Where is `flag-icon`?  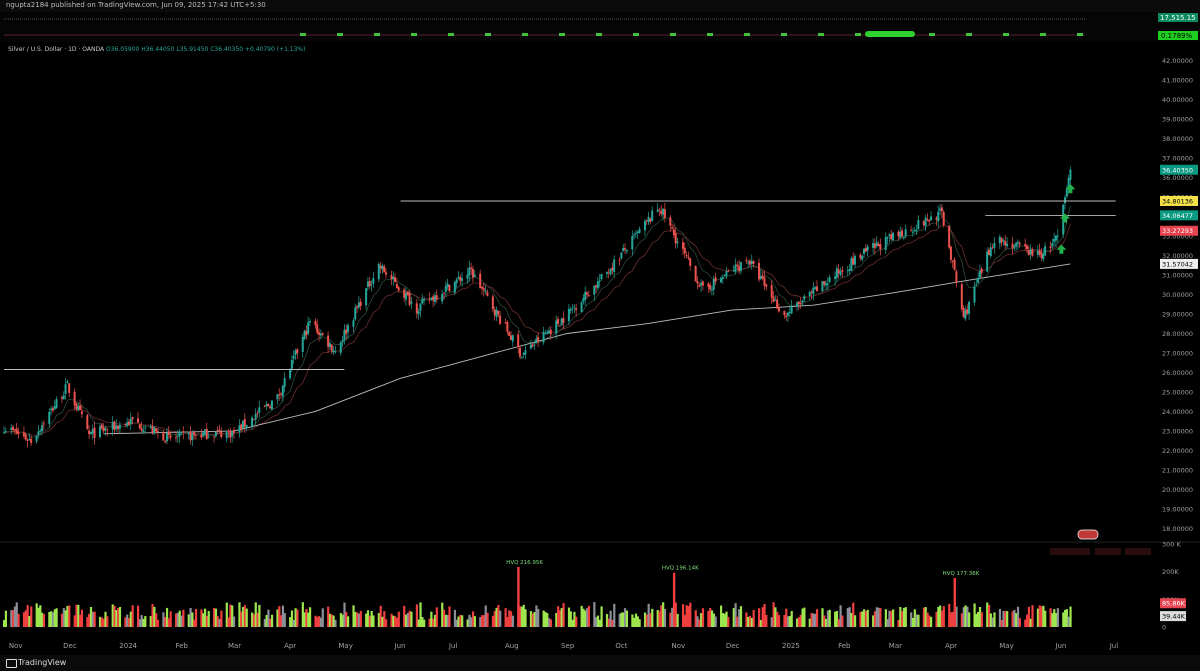
flag-icon is located at coordinates (1088, 534).